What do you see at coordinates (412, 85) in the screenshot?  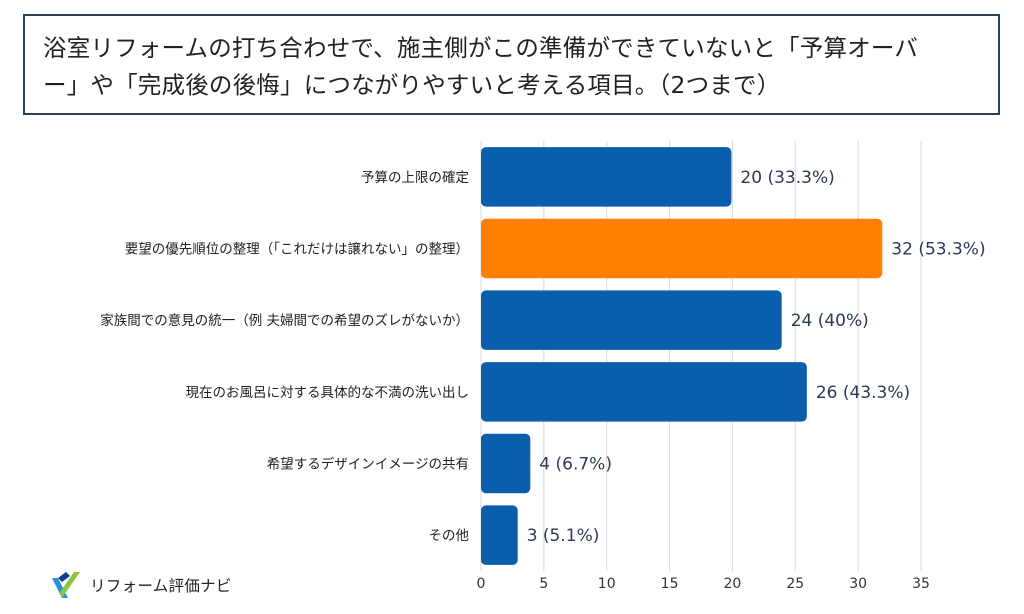 I see `chart-title-line-2: ー」や「完成後の後悔」につながりやすいと考える項目。（2つまで）` at bounding box center [412, 85].